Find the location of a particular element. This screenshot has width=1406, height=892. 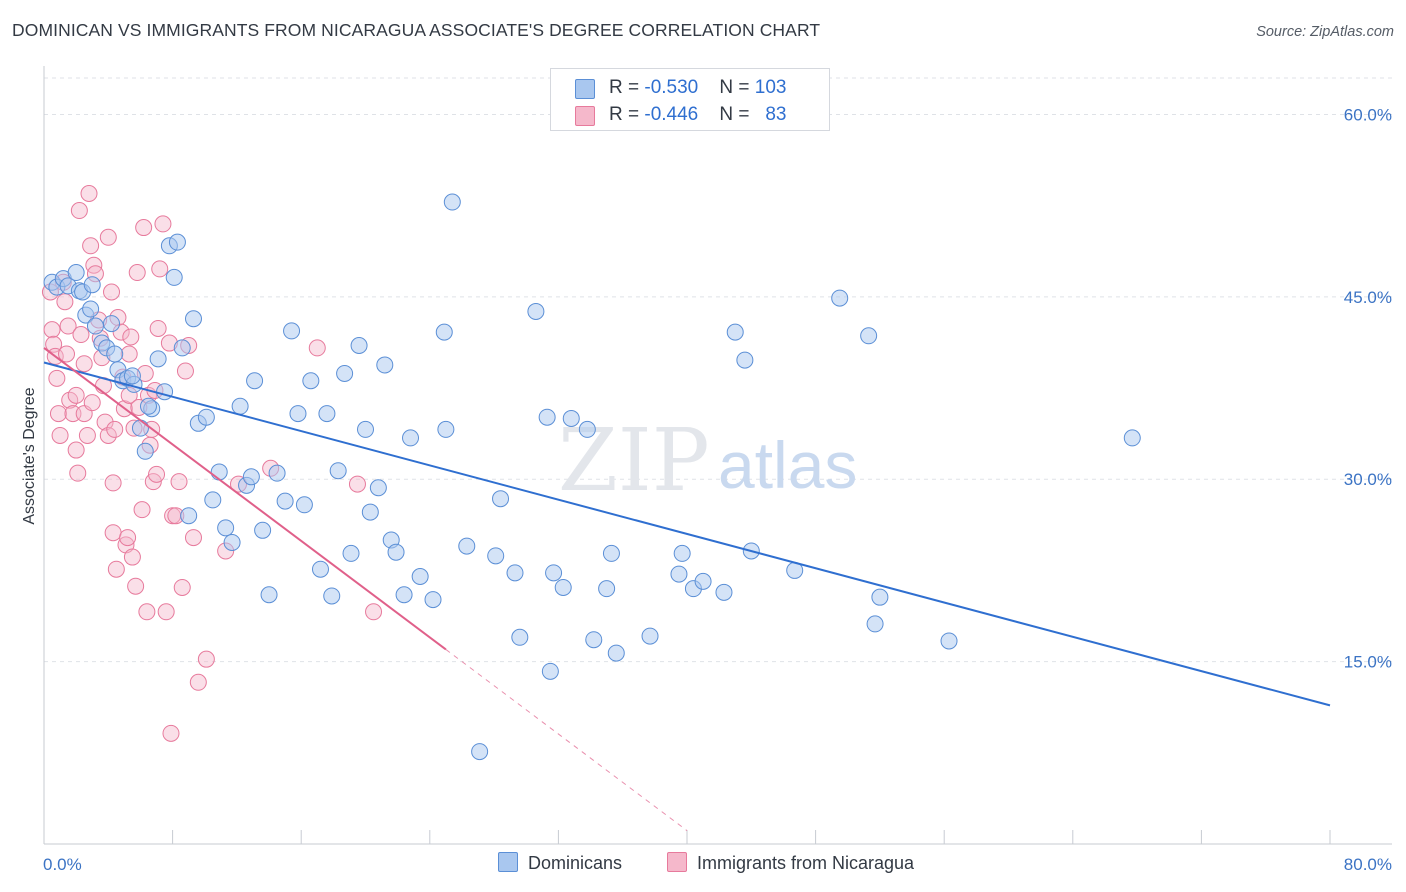

bottom-legend-nicaragua: Immigrants from Nicaragua is located at coordinates (790, 863).